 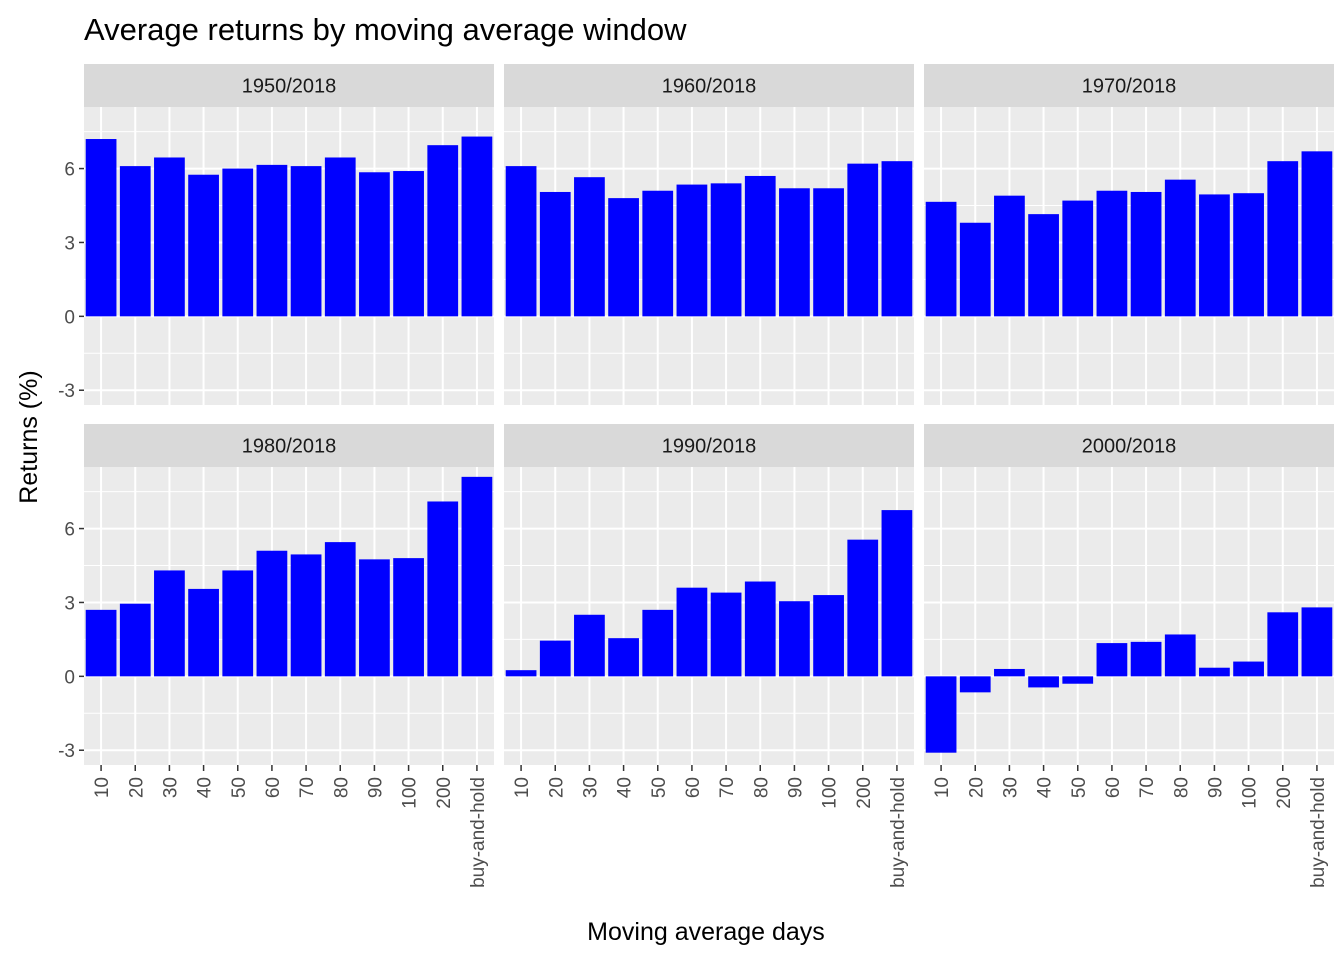 I want to click on facet-0: 1950/2018 -3 0 3 6, so click(x=276, y=234).